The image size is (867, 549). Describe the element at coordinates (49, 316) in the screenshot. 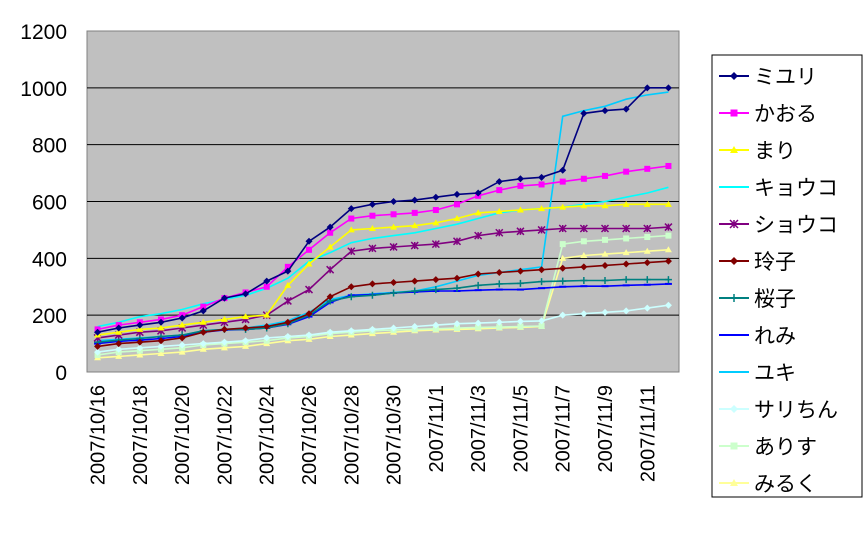

I see `y-tick-label: 200` at that location.